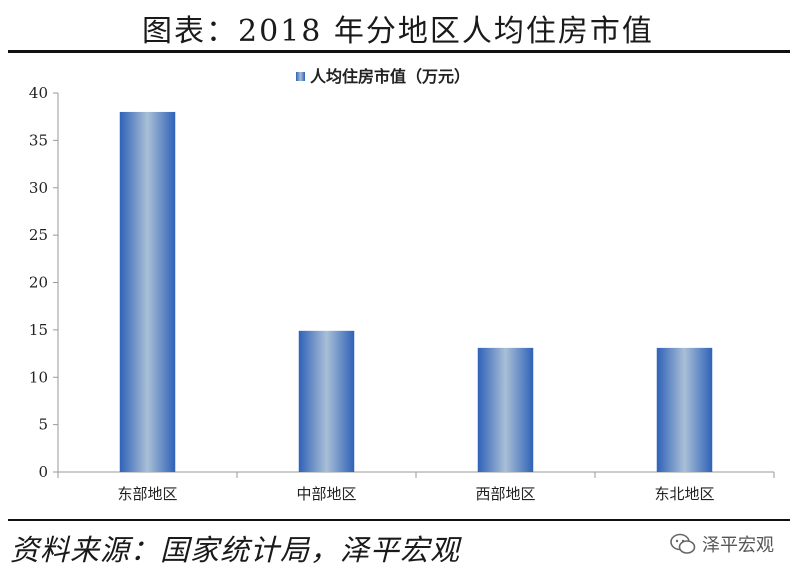 The height and width of the screenshot is (574, 796). What do you see at coordinates (38, 283) in the screenshot?
I see `y-tick-label: 20` at bounding box center [38, 283].